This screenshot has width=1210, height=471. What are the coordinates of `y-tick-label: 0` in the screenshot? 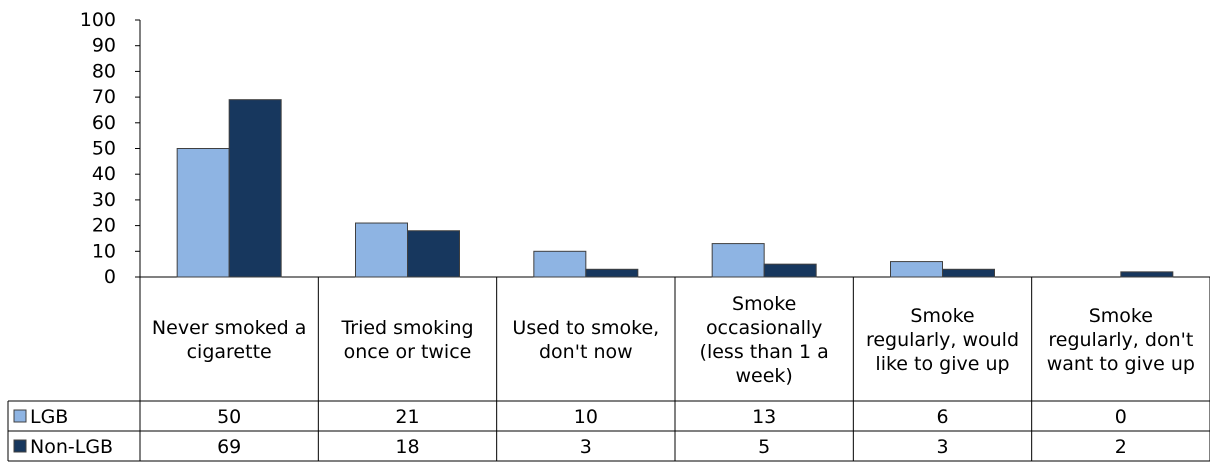 It's located at (110, 277).